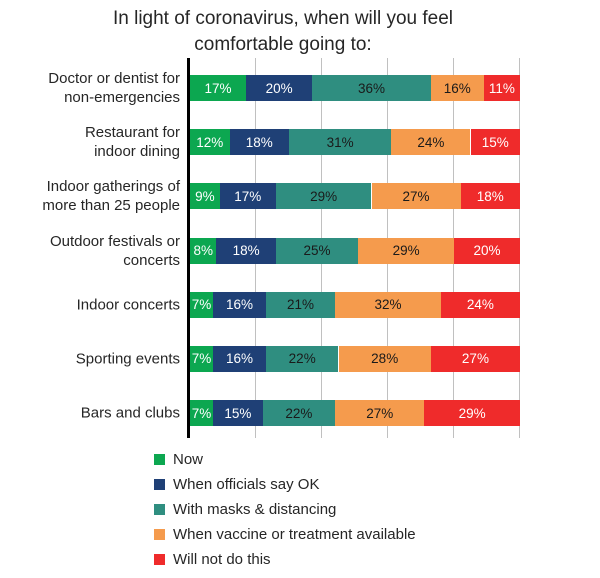  I want to click on bar-segment: 28%, so click(384, 358).